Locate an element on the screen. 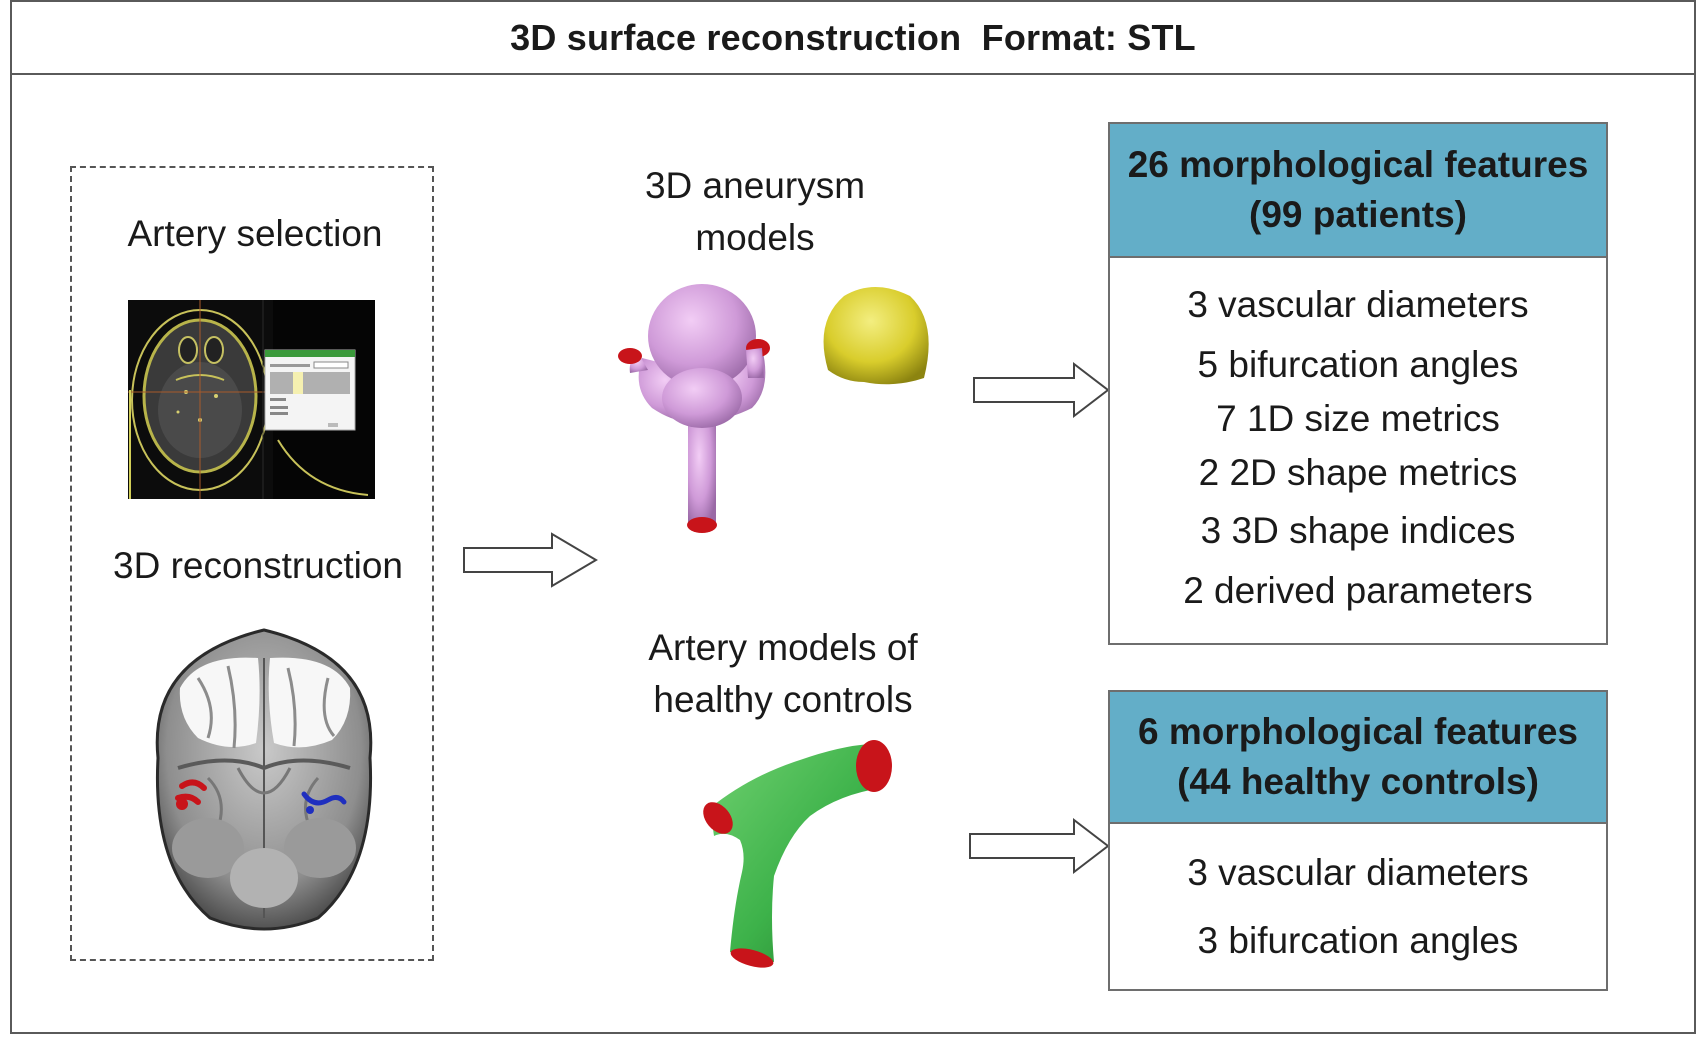  aneurysm-sac-image is located at coordinates (876, 336).